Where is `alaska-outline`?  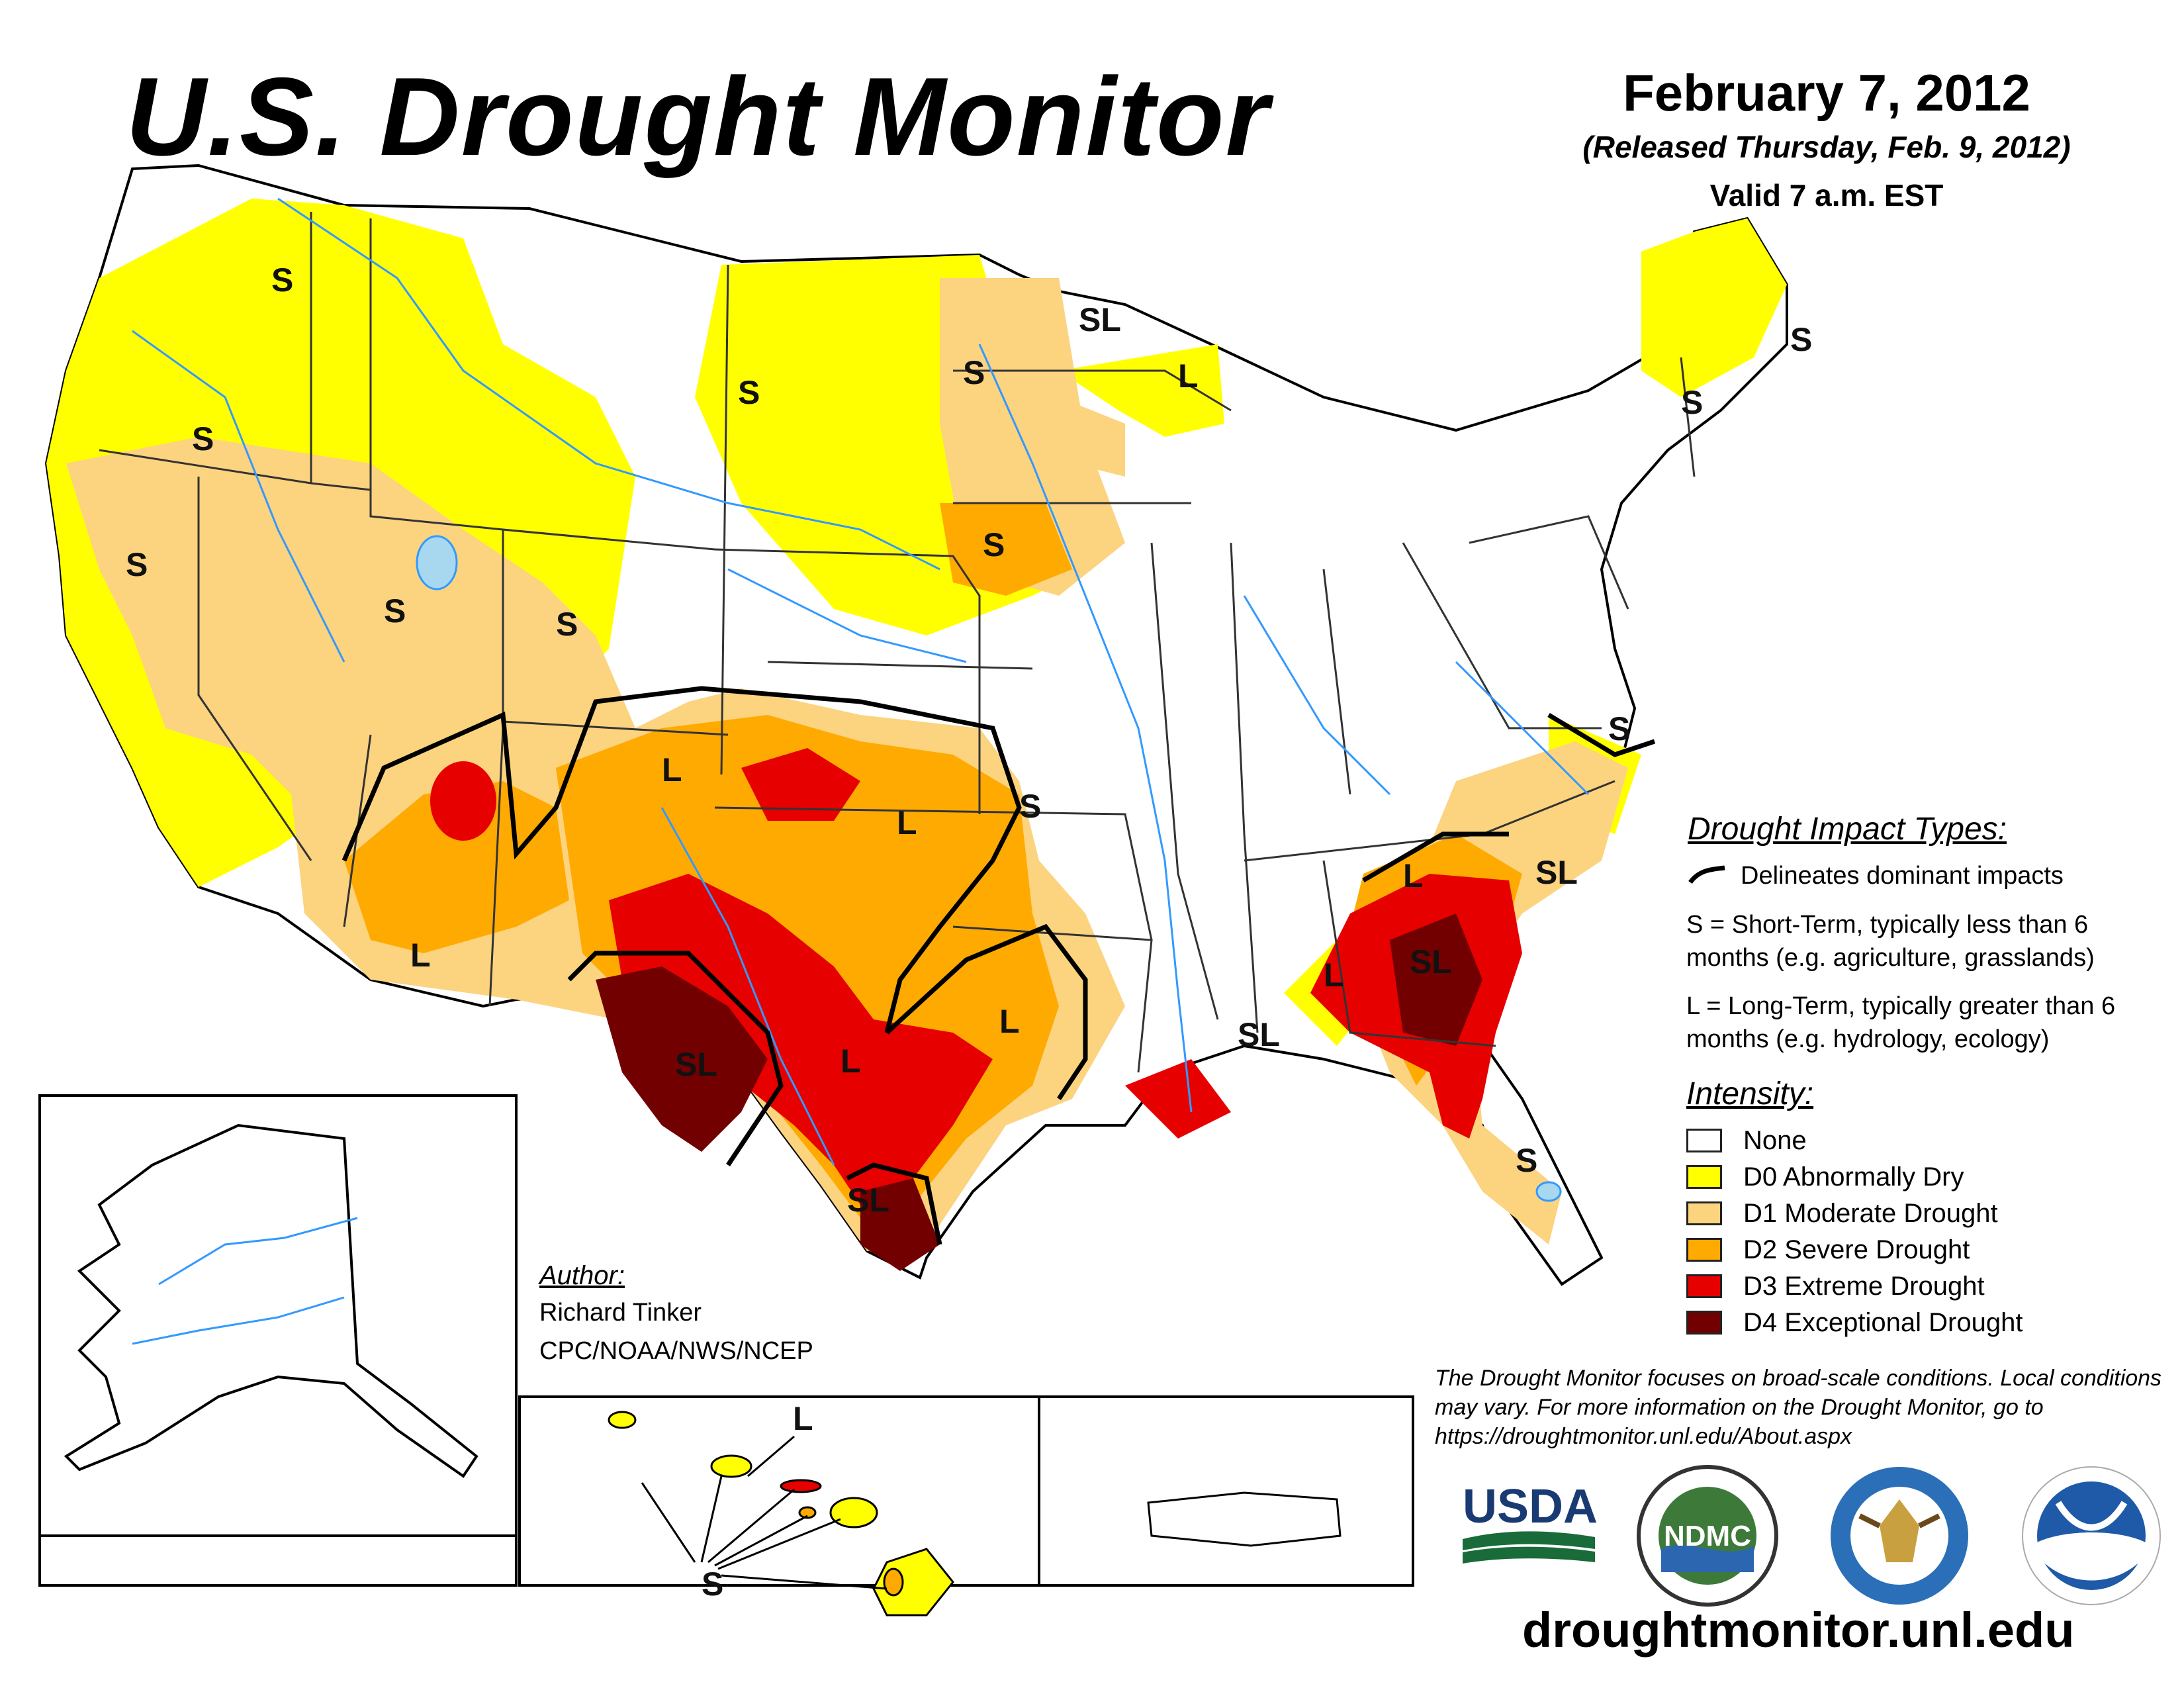 alaska-outline is located at coordinates (271, 1300).